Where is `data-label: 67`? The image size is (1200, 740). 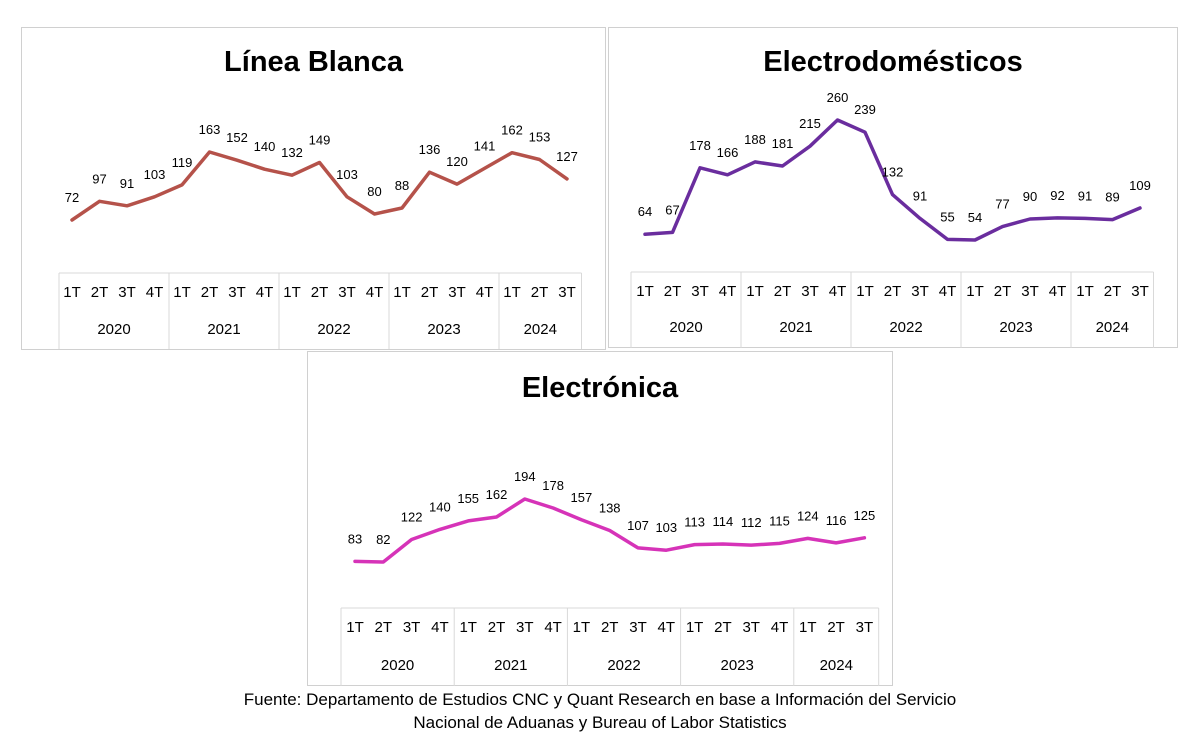
data-label: 67 is located at coordinates (672, 209).